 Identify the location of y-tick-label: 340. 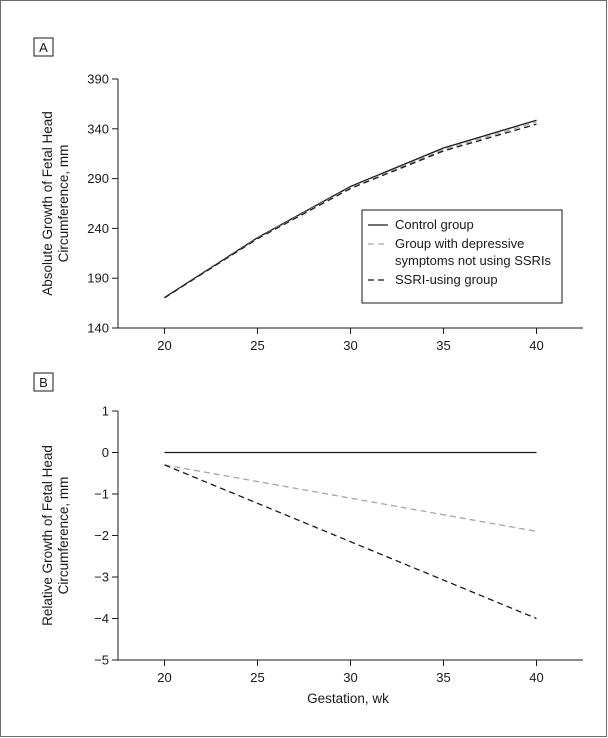
(98, 128).